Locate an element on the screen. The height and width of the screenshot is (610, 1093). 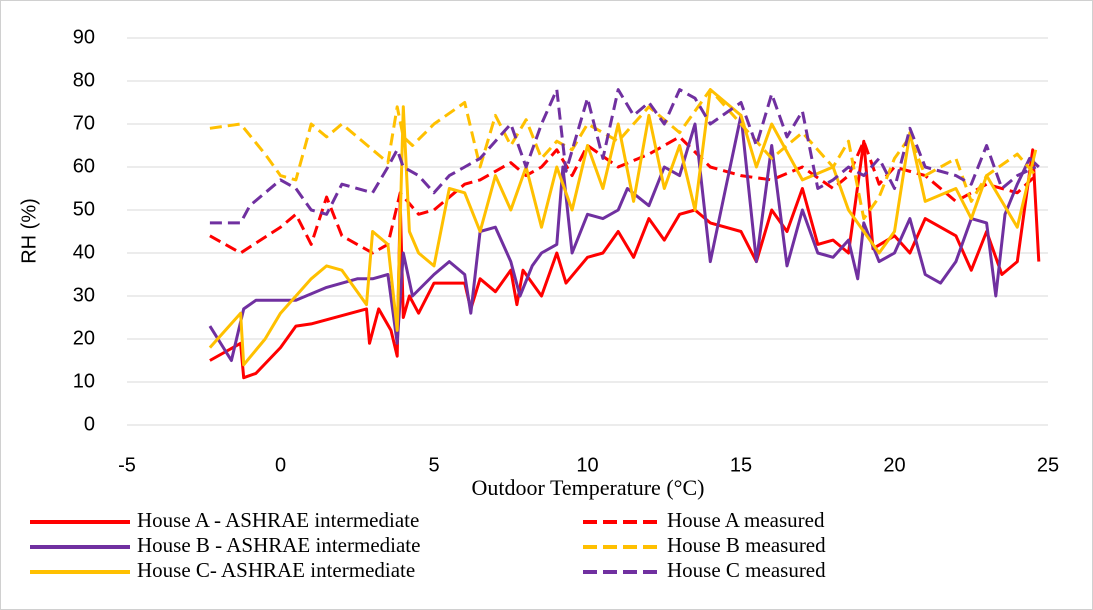
x-tick-label: -5 is located at coordinates (127, 465).